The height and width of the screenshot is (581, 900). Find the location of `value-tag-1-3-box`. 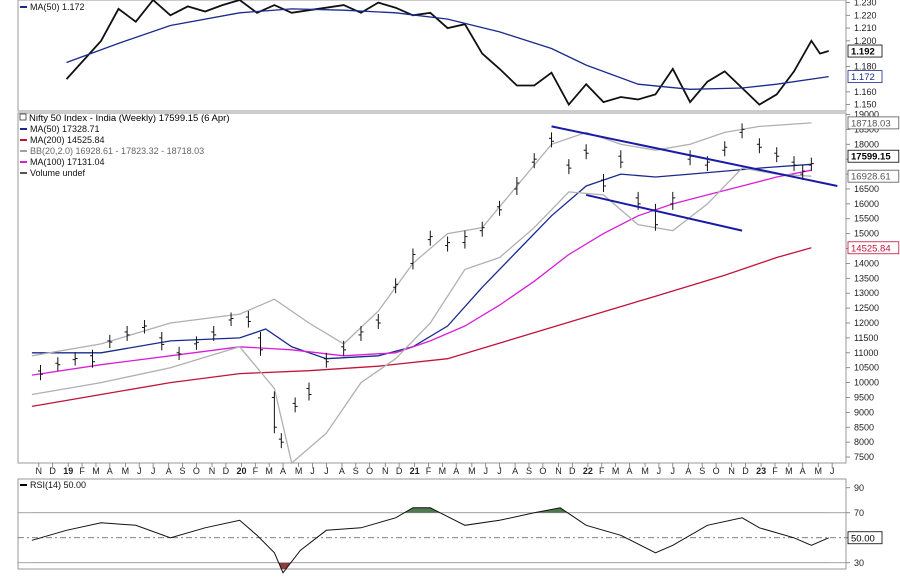

value-tag-1-3-box is located at coordinates (873, 248).